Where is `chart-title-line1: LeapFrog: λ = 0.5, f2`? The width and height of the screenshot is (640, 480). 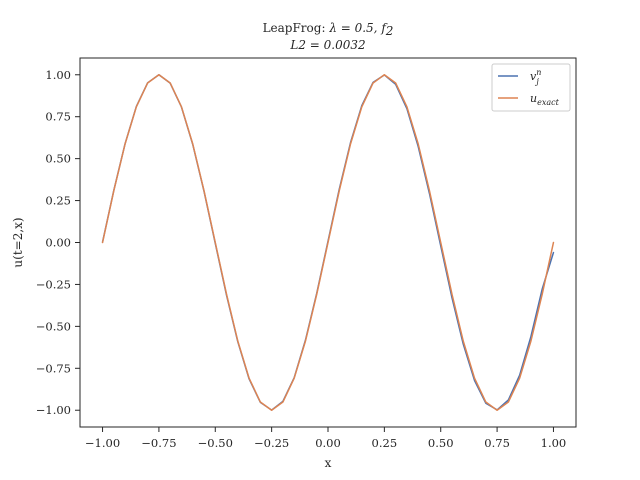
chart-title-line1: LeapFrog: λ = 0.5, f2 is located at coordinates (328, 29).